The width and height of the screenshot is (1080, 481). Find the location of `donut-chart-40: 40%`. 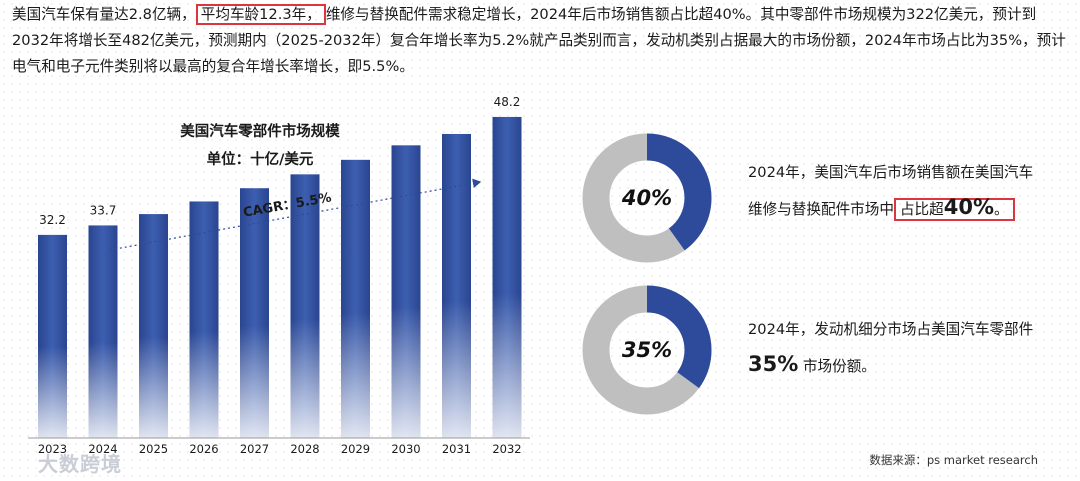

donut-chart-40: 40% is located at coordinates (647, 198).